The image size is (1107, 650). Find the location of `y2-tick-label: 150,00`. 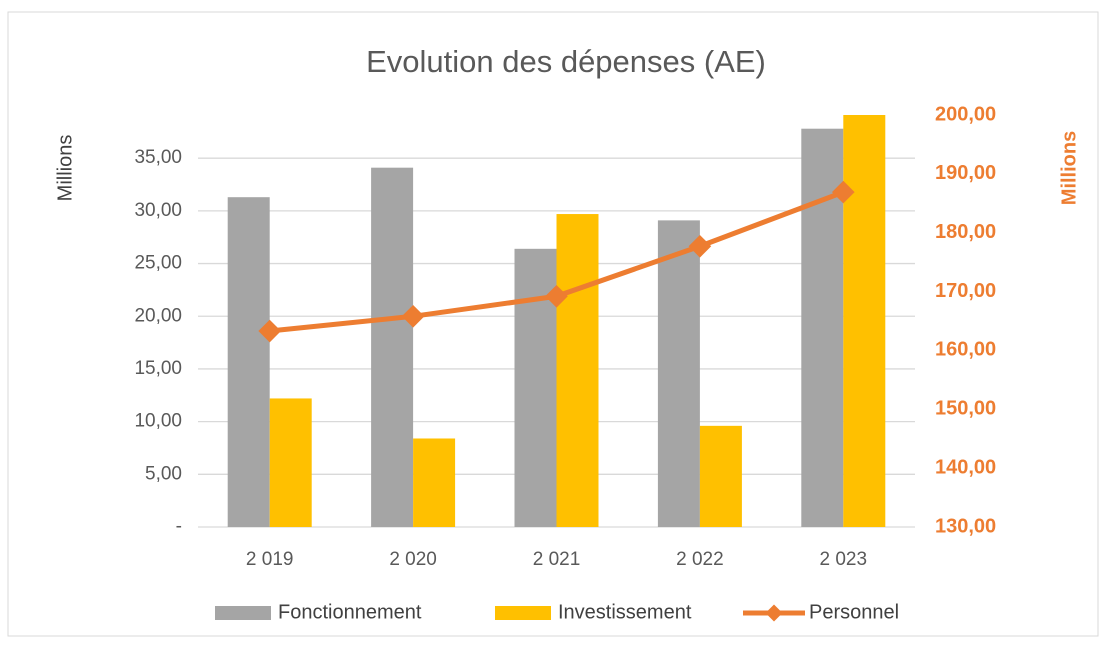

y2-tick-label: 150,00 is located at coordinates (965, 409).